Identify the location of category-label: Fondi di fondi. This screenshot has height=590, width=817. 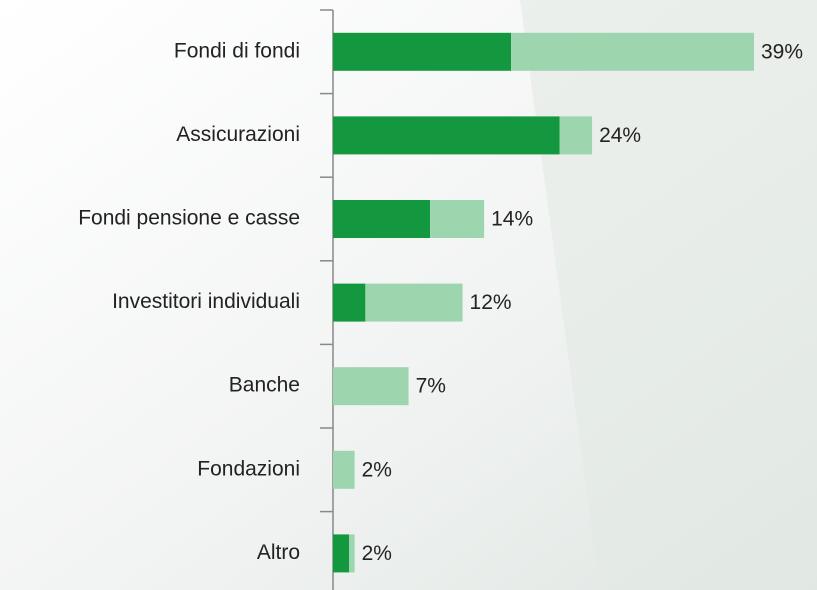
(237, 50).